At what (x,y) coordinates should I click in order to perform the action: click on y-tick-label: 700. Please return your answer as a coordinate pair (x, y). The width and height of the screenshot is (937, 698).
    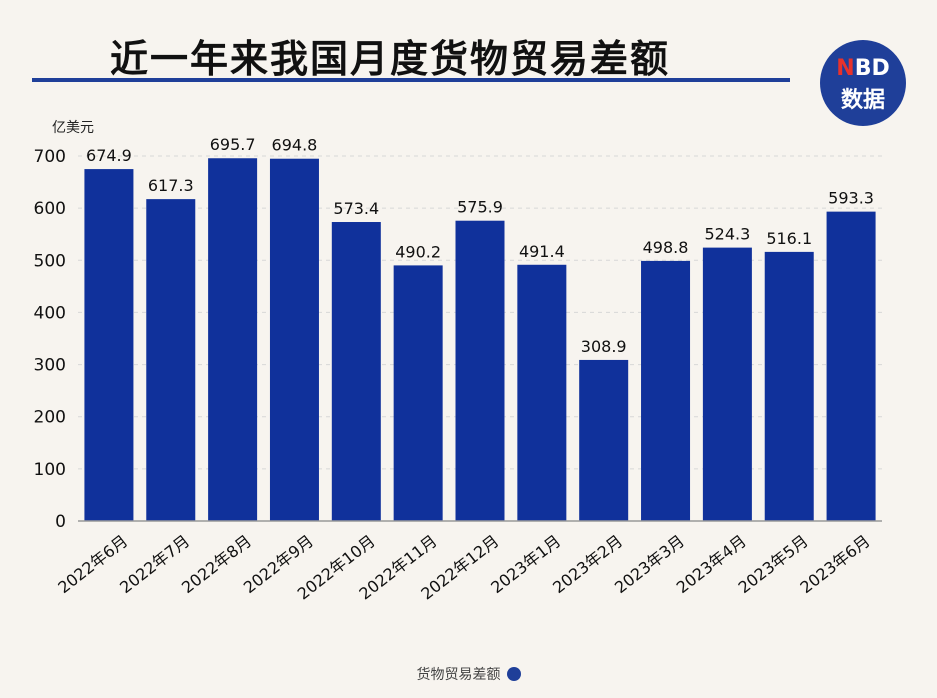
    Looking at the image, I should click on (50, 157).